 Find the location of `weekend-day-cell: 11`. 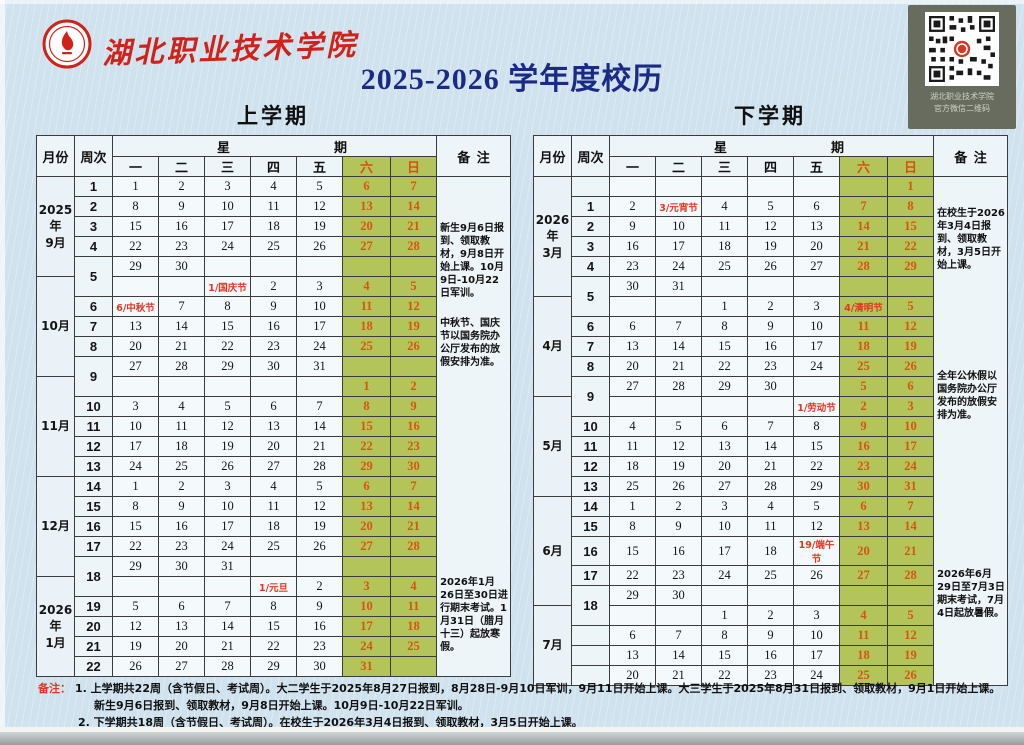

weekend-day-cell: 11 is located at coordinates (366, 306).